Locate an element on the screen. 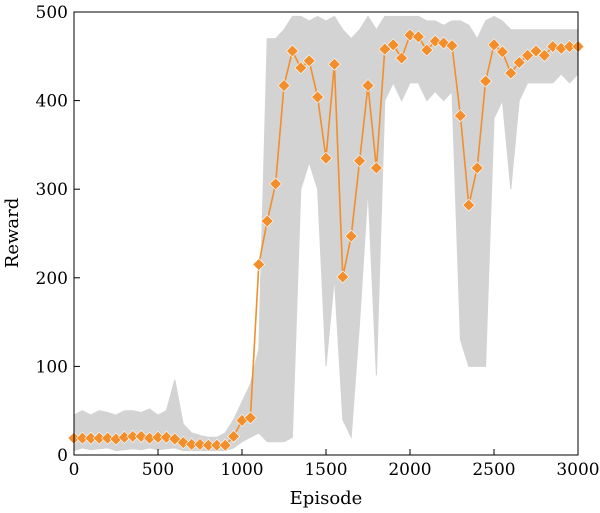  y-tick-label: 300 is located at coordinates (52, 190).